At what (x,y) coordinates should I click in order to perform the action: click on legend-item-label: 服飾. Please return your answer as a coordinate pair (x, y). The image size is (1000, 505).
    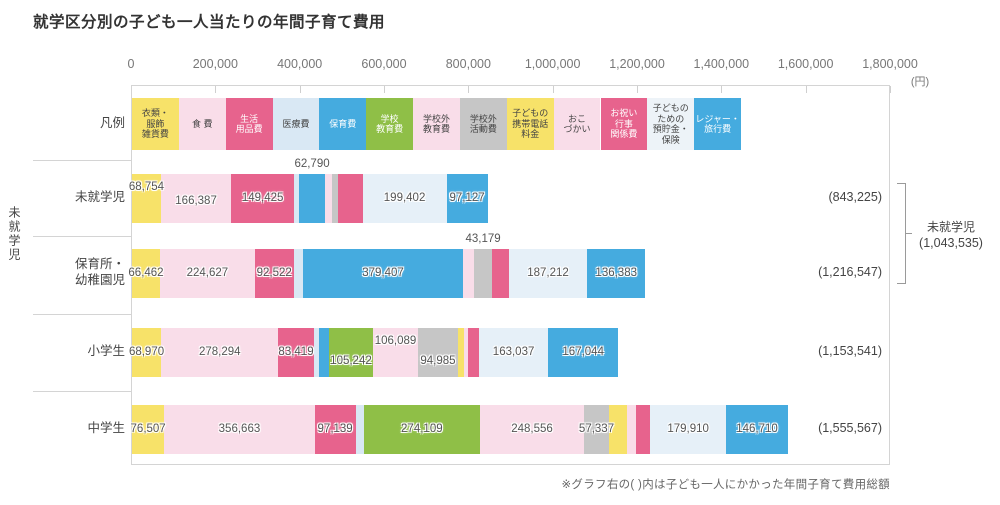
    Looking at the image, I should click on (155, 123).